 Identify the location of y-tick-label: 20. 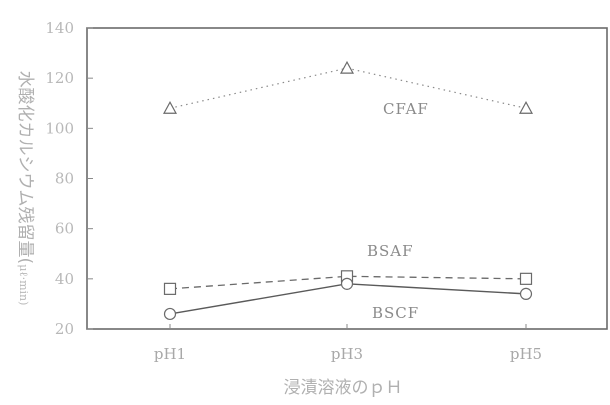
(64, 329).